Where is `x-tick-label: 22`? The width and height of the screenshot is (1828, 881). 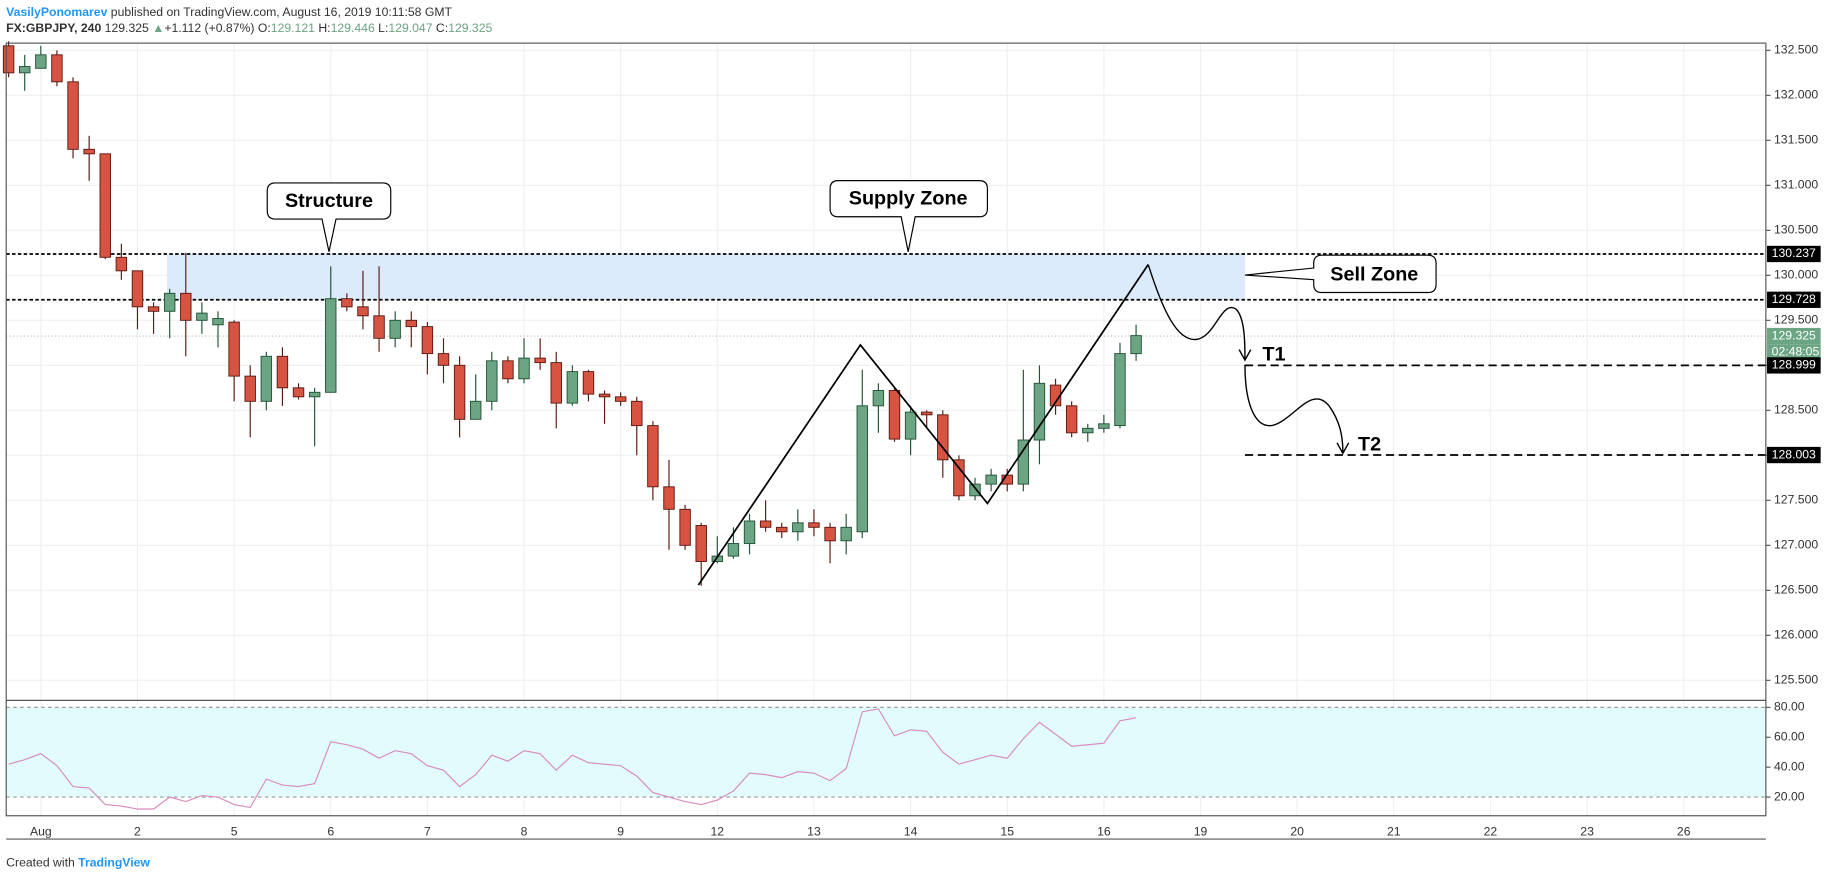
x-tick-label: 22 is located at coordinates (1491, 831).